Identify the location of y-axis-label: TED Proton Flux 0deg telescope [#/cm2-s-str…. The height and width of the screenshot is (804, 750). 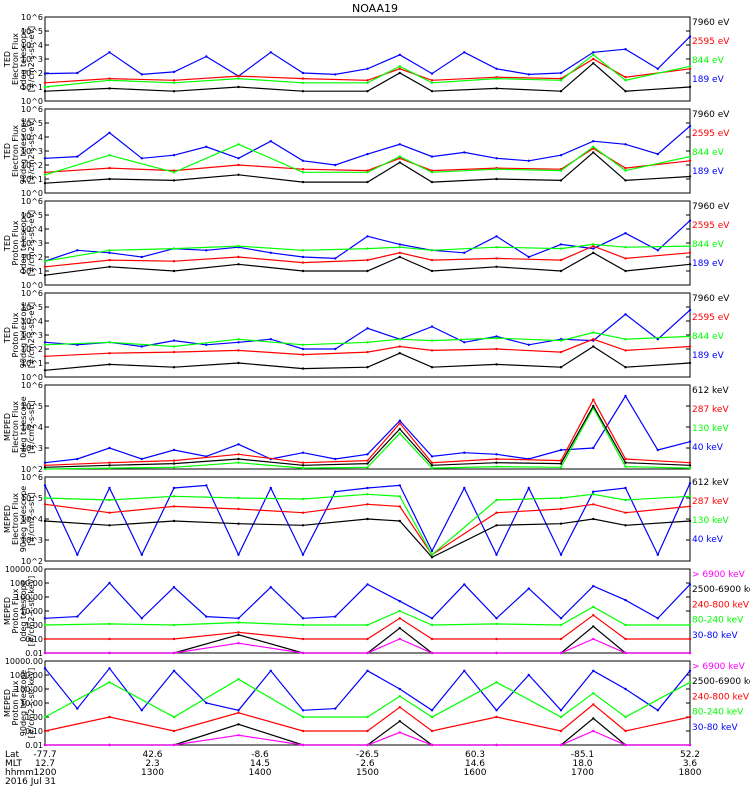
(19, 243).